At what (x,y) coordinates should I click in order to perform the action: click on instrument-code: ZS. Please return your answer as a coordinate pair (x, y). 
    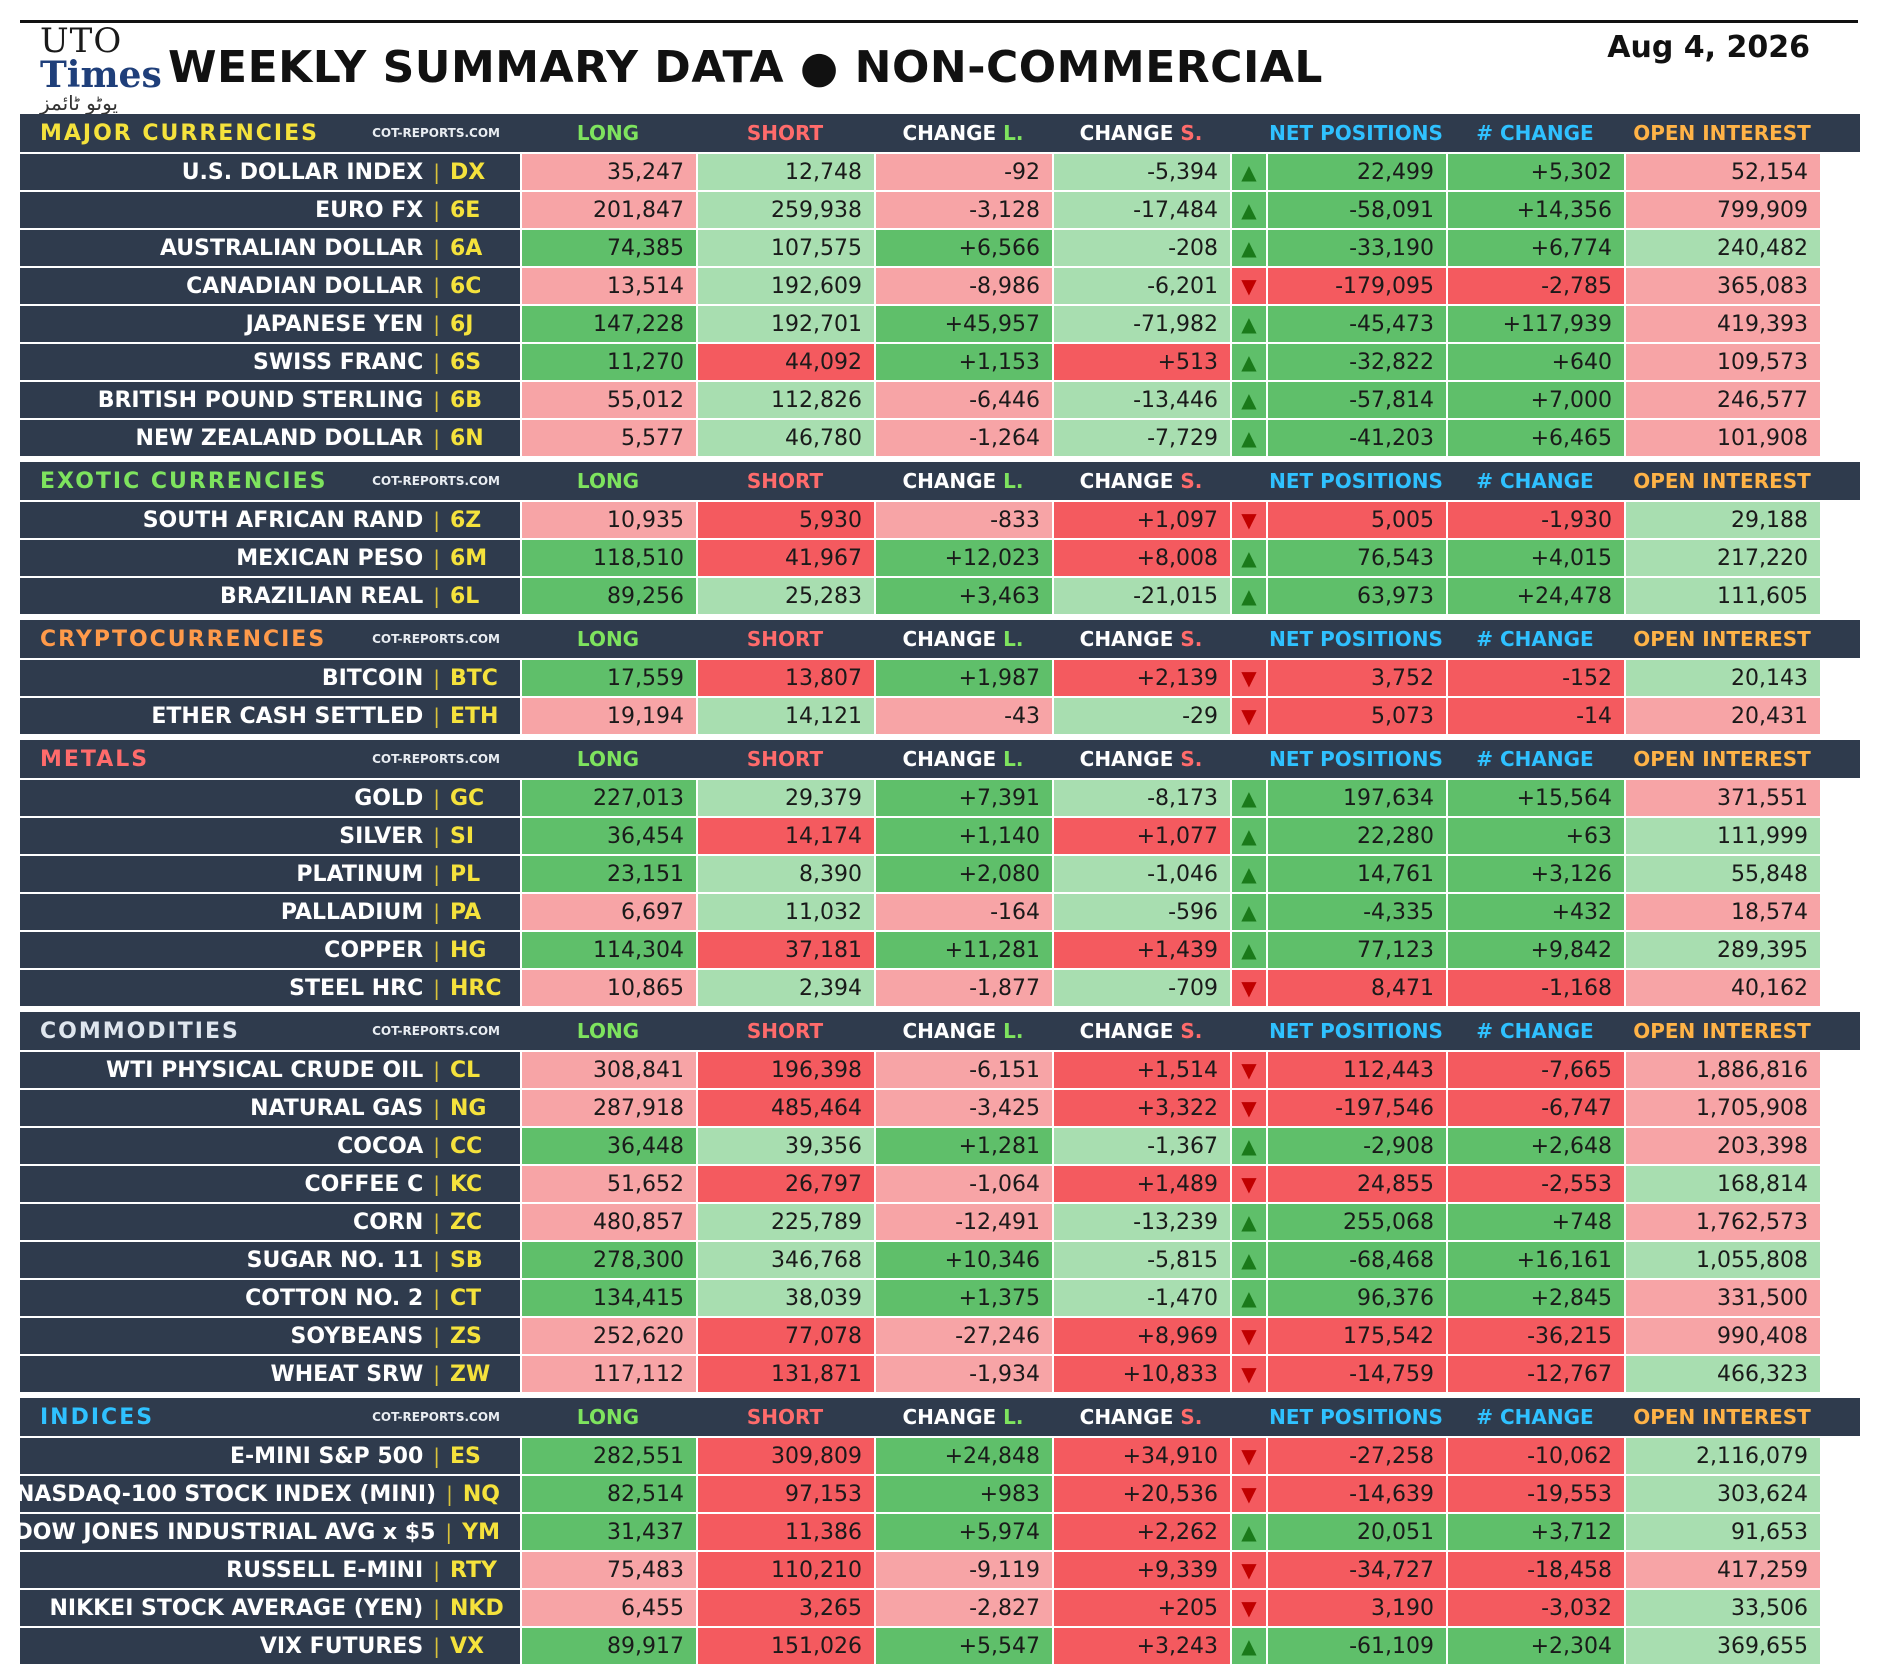
    Looking at the image, I should click on (466, 1336).